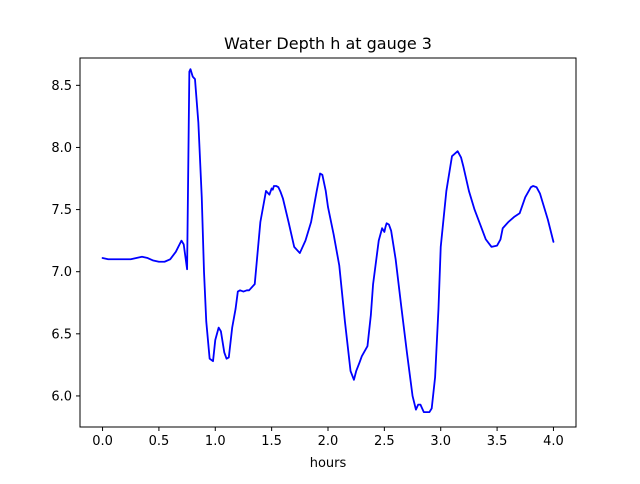 This screenshot has height=484, width=640. What do you see at coordinates (61, 334) in the screenshot?
I see `y-tick-label: 6.5` at bounding box center [61, 334].